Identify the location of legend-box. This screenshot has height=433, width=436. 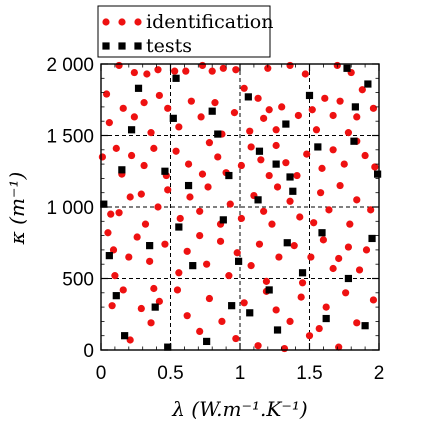
(184, 31).